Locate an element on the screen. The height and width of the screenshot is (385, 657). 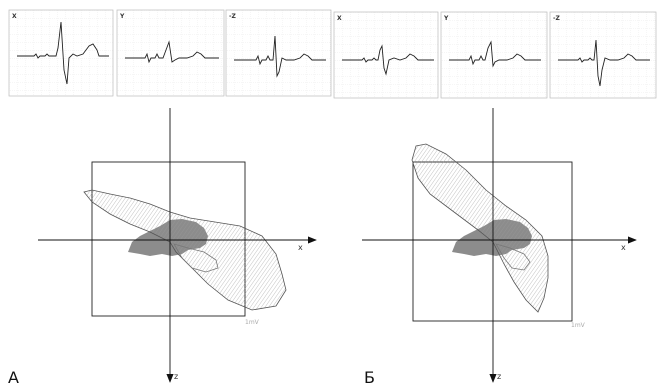
scale-box is located at coordinates (492, 241).